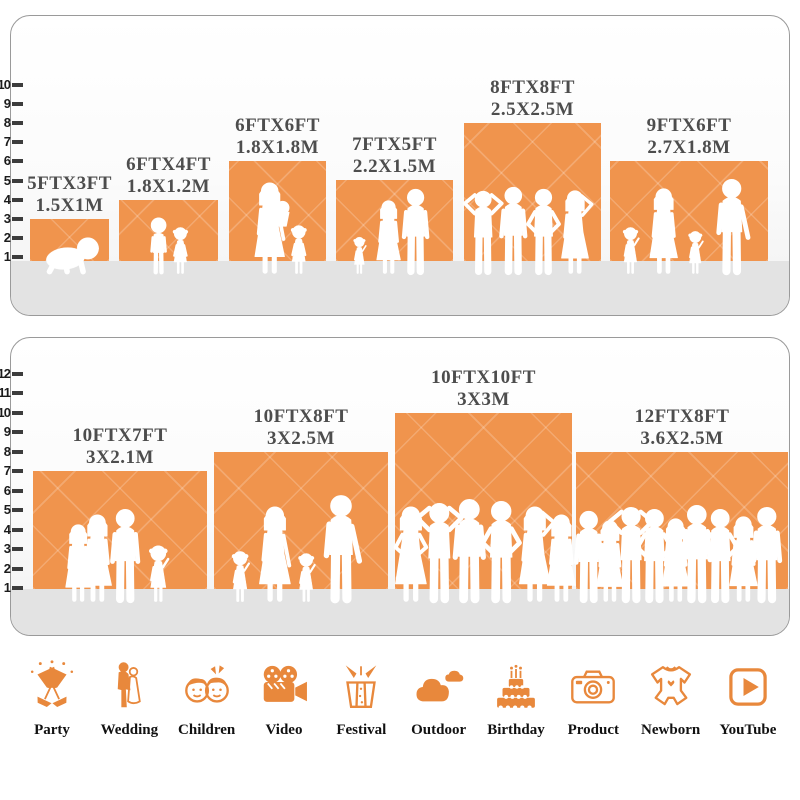 This screenshot has height=800, width=800. What do you see at coordinates (52, 683) in the screenshot?
I see `party-icon` at bounding box center [52, 683].